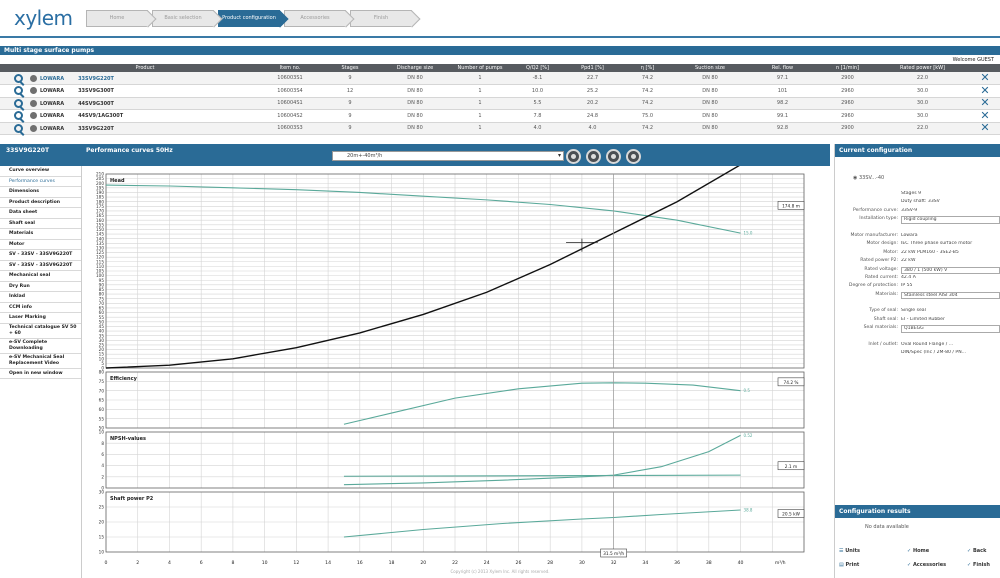 The width and height of the screenshot is (1000, 578). I want to click on nav-item: Shaft seal, so click(40, 224).